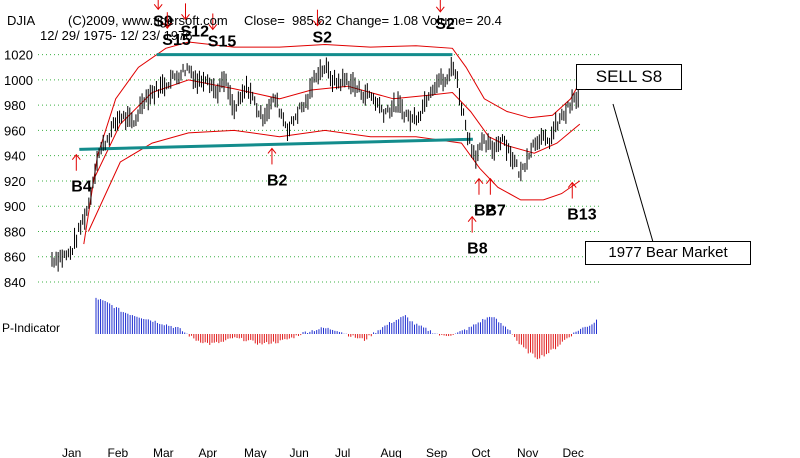 The height and width of the screenshot is (458, 800). What do you see at coordinates (255, 452) in the screenshot?
I see `x-tick-label: May` at bounding box center [255, 452].